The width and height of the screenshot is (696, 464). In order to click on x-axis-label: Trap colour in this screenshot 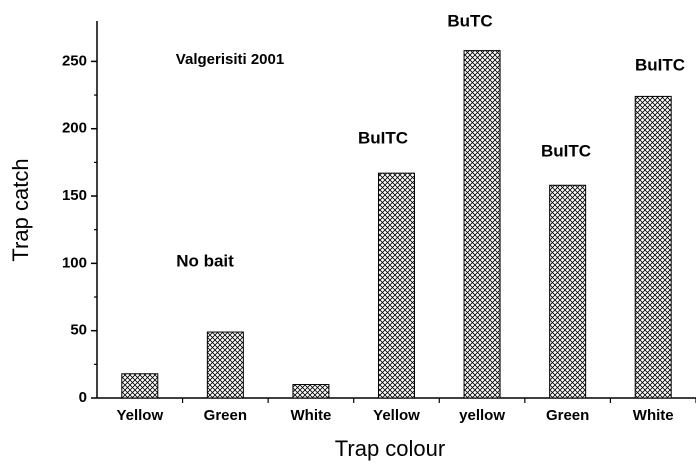, I will do `click(390, 448)`.